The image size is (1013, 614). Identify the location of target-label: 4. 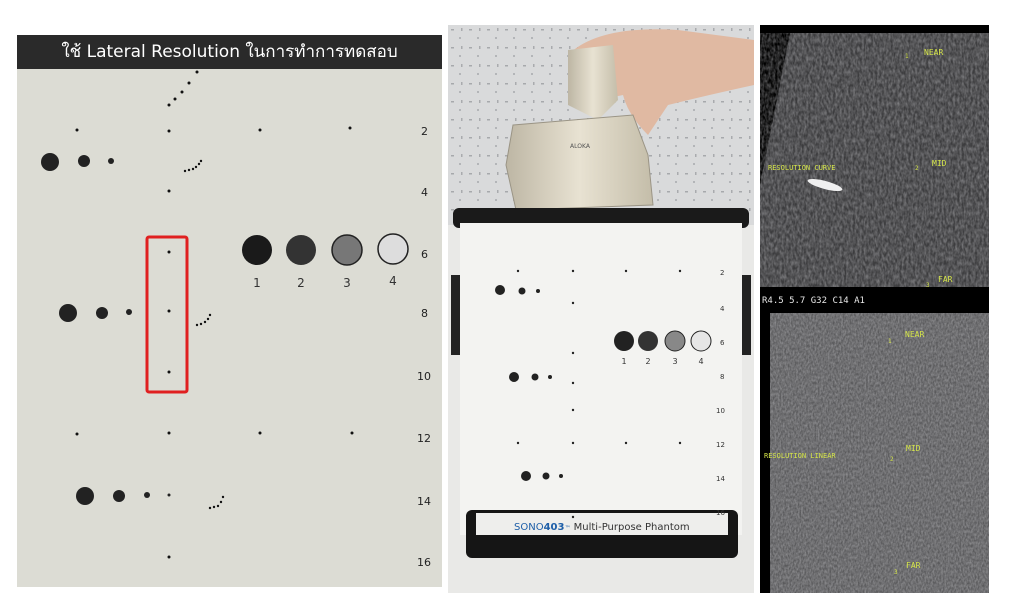
(700, 361).